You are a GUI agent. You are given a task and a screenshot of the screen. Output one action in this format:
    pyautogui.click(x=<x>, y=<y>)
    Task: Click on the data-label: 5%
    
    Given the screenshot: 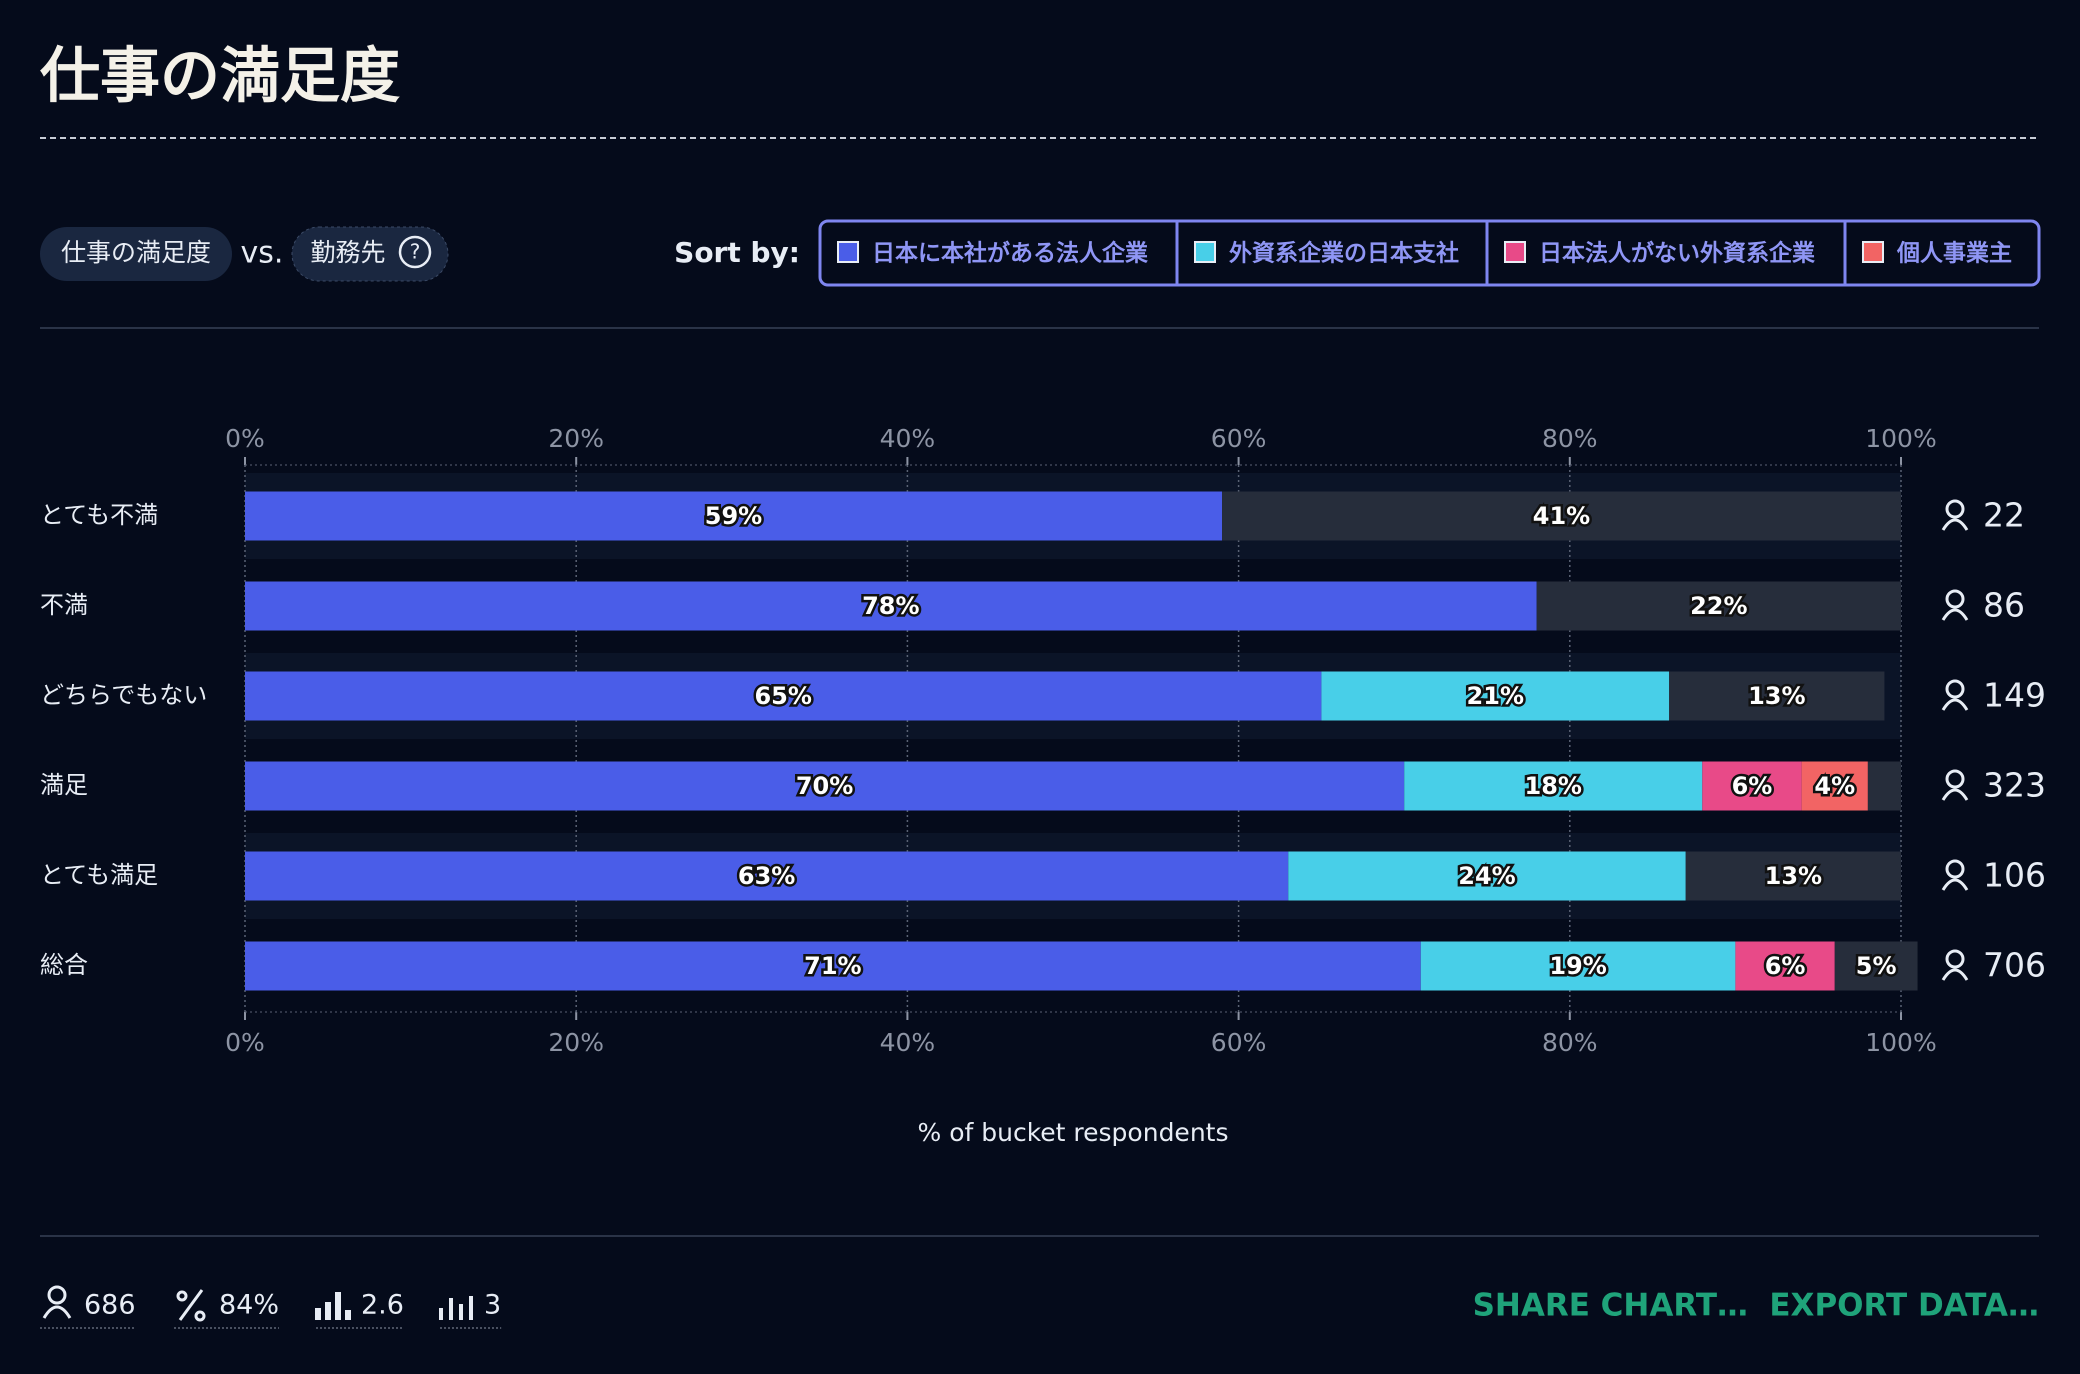 What is the action you would take?
    pyautogui.click(x=1876, y=966)
    